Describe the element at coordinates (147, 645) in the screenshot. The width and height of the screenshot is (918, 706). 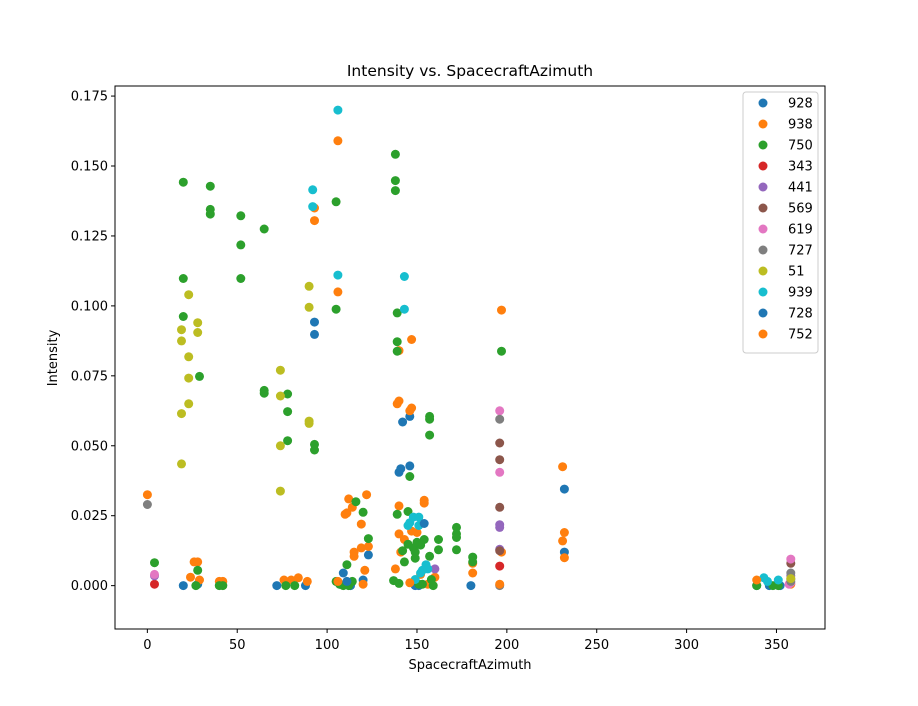
I see `x-tick-label: 0` at that location.